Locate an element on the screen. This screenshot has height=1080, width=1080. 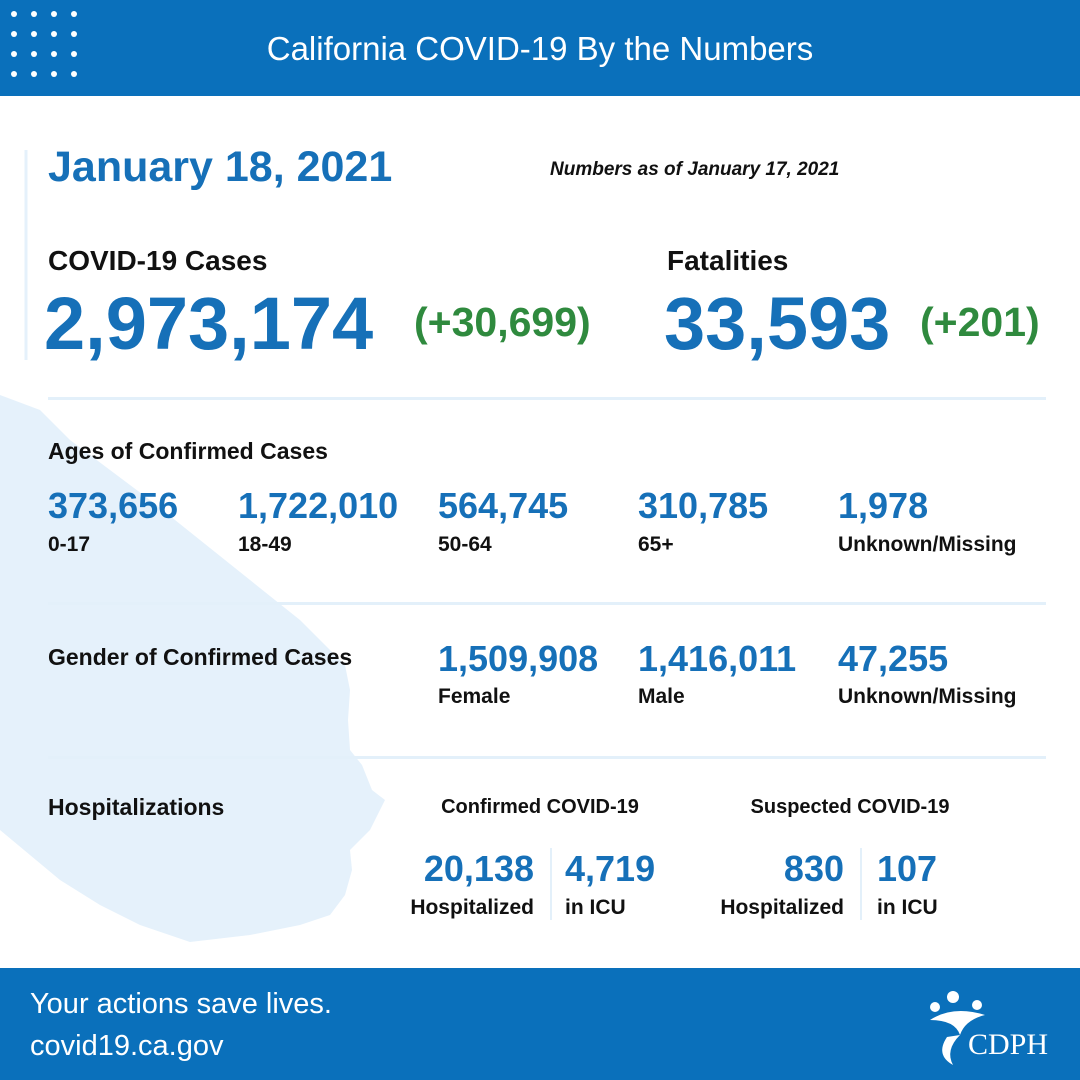
logo-text: CDPH is located at coordinates (1008, 1044).